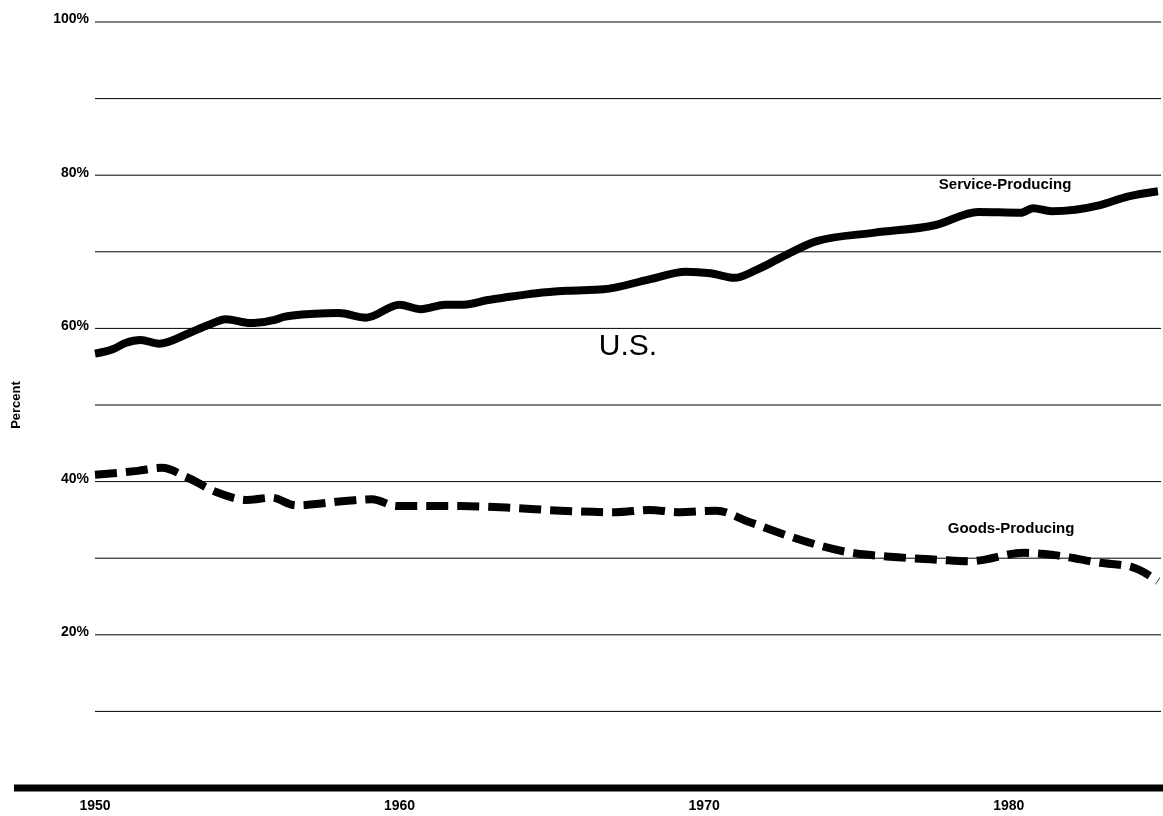 Image resolution: width=1163 pixels, height=816 pixels. What do you see at coordinates (399, 805) in the screenshot?
I see `x-tick-label: 1960` at bounding box center [399, 805].